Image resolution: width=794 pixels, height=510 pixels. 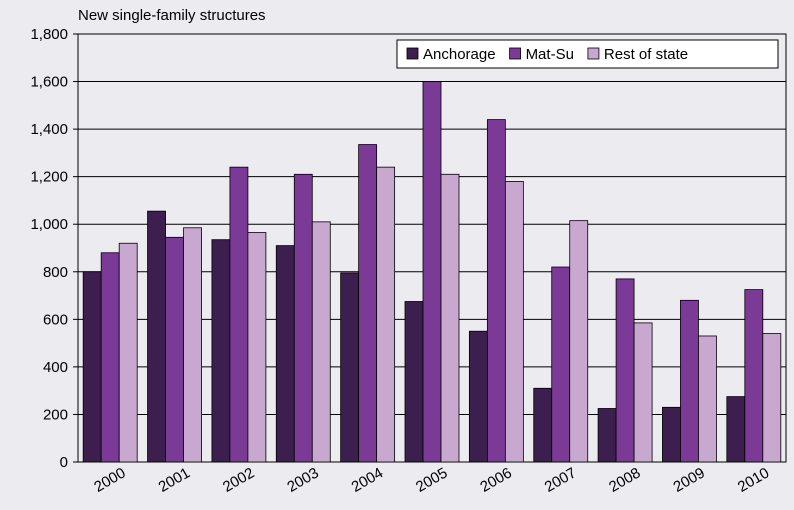 What do you see at coordinates (55, 414) in the screenshot?
I see `y-tick-label: 200` at bounding box center [55, 414].